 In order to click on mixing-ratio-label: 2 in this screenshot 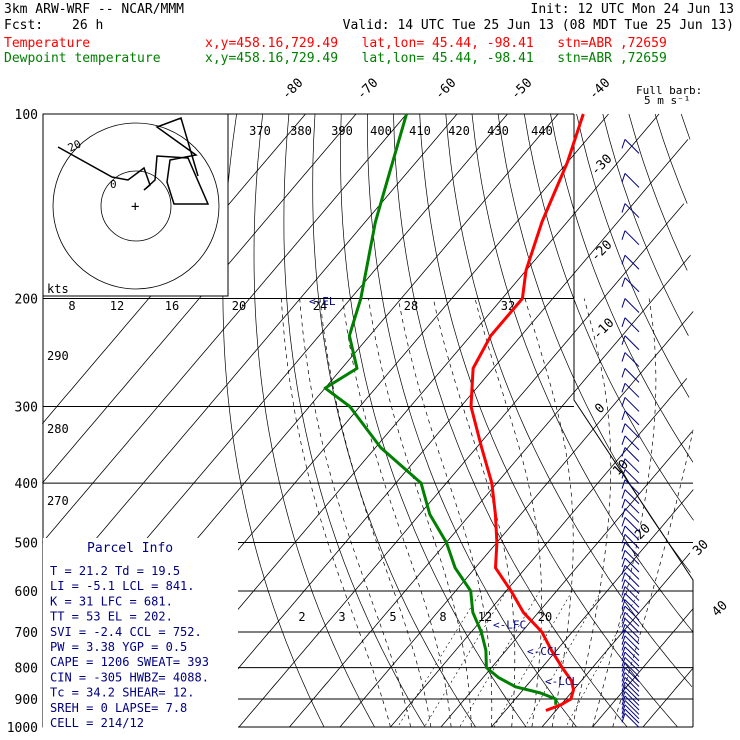, I will do `click(301, 617)`.